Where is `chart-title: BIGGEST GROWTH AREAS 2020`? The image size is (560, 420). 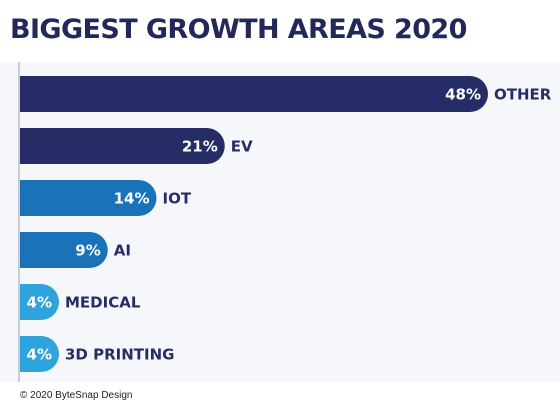 chart-title: BIGGEST GROWTH AREAS 2020 is located at coordinates (238, 29).